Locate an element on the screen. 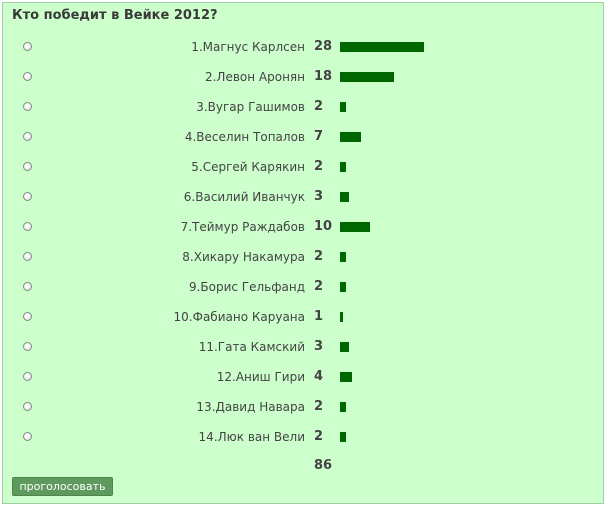 The width and height of the screenshot is (608, 509). option-label: 13.Давид Навара is located at coordinates (250, 407).